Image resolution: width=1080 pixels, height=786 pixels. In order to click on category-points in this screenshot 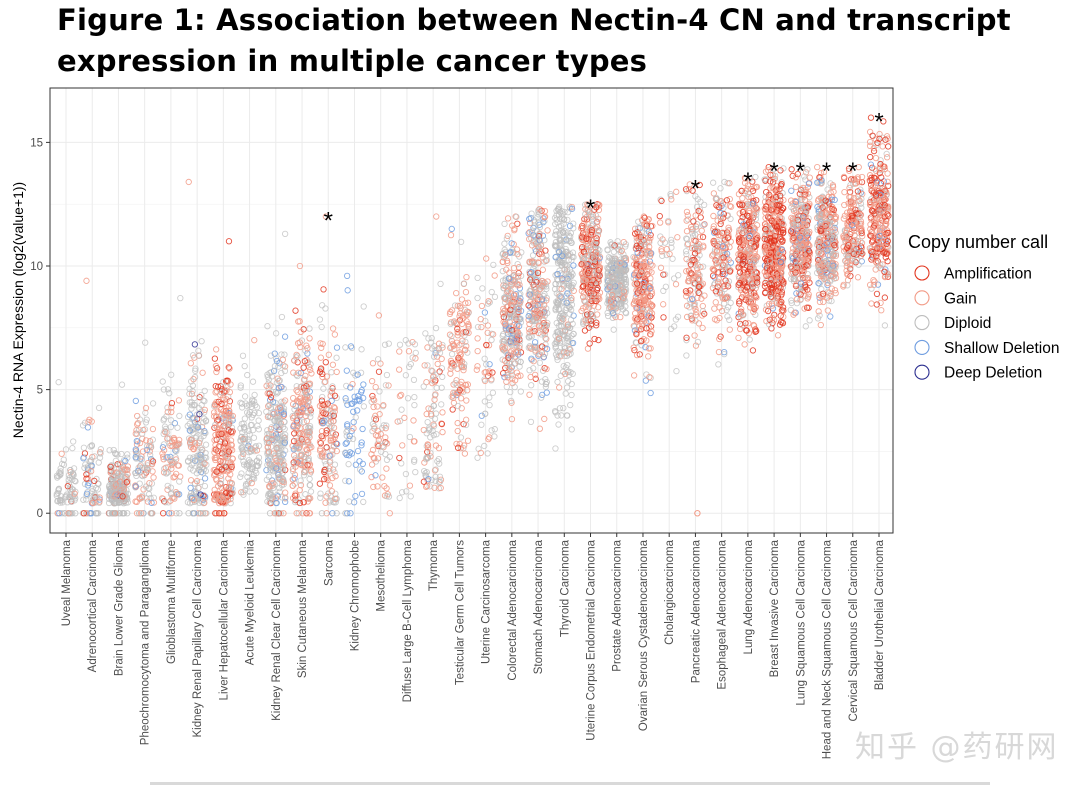, I will do `click(171, 405)`.